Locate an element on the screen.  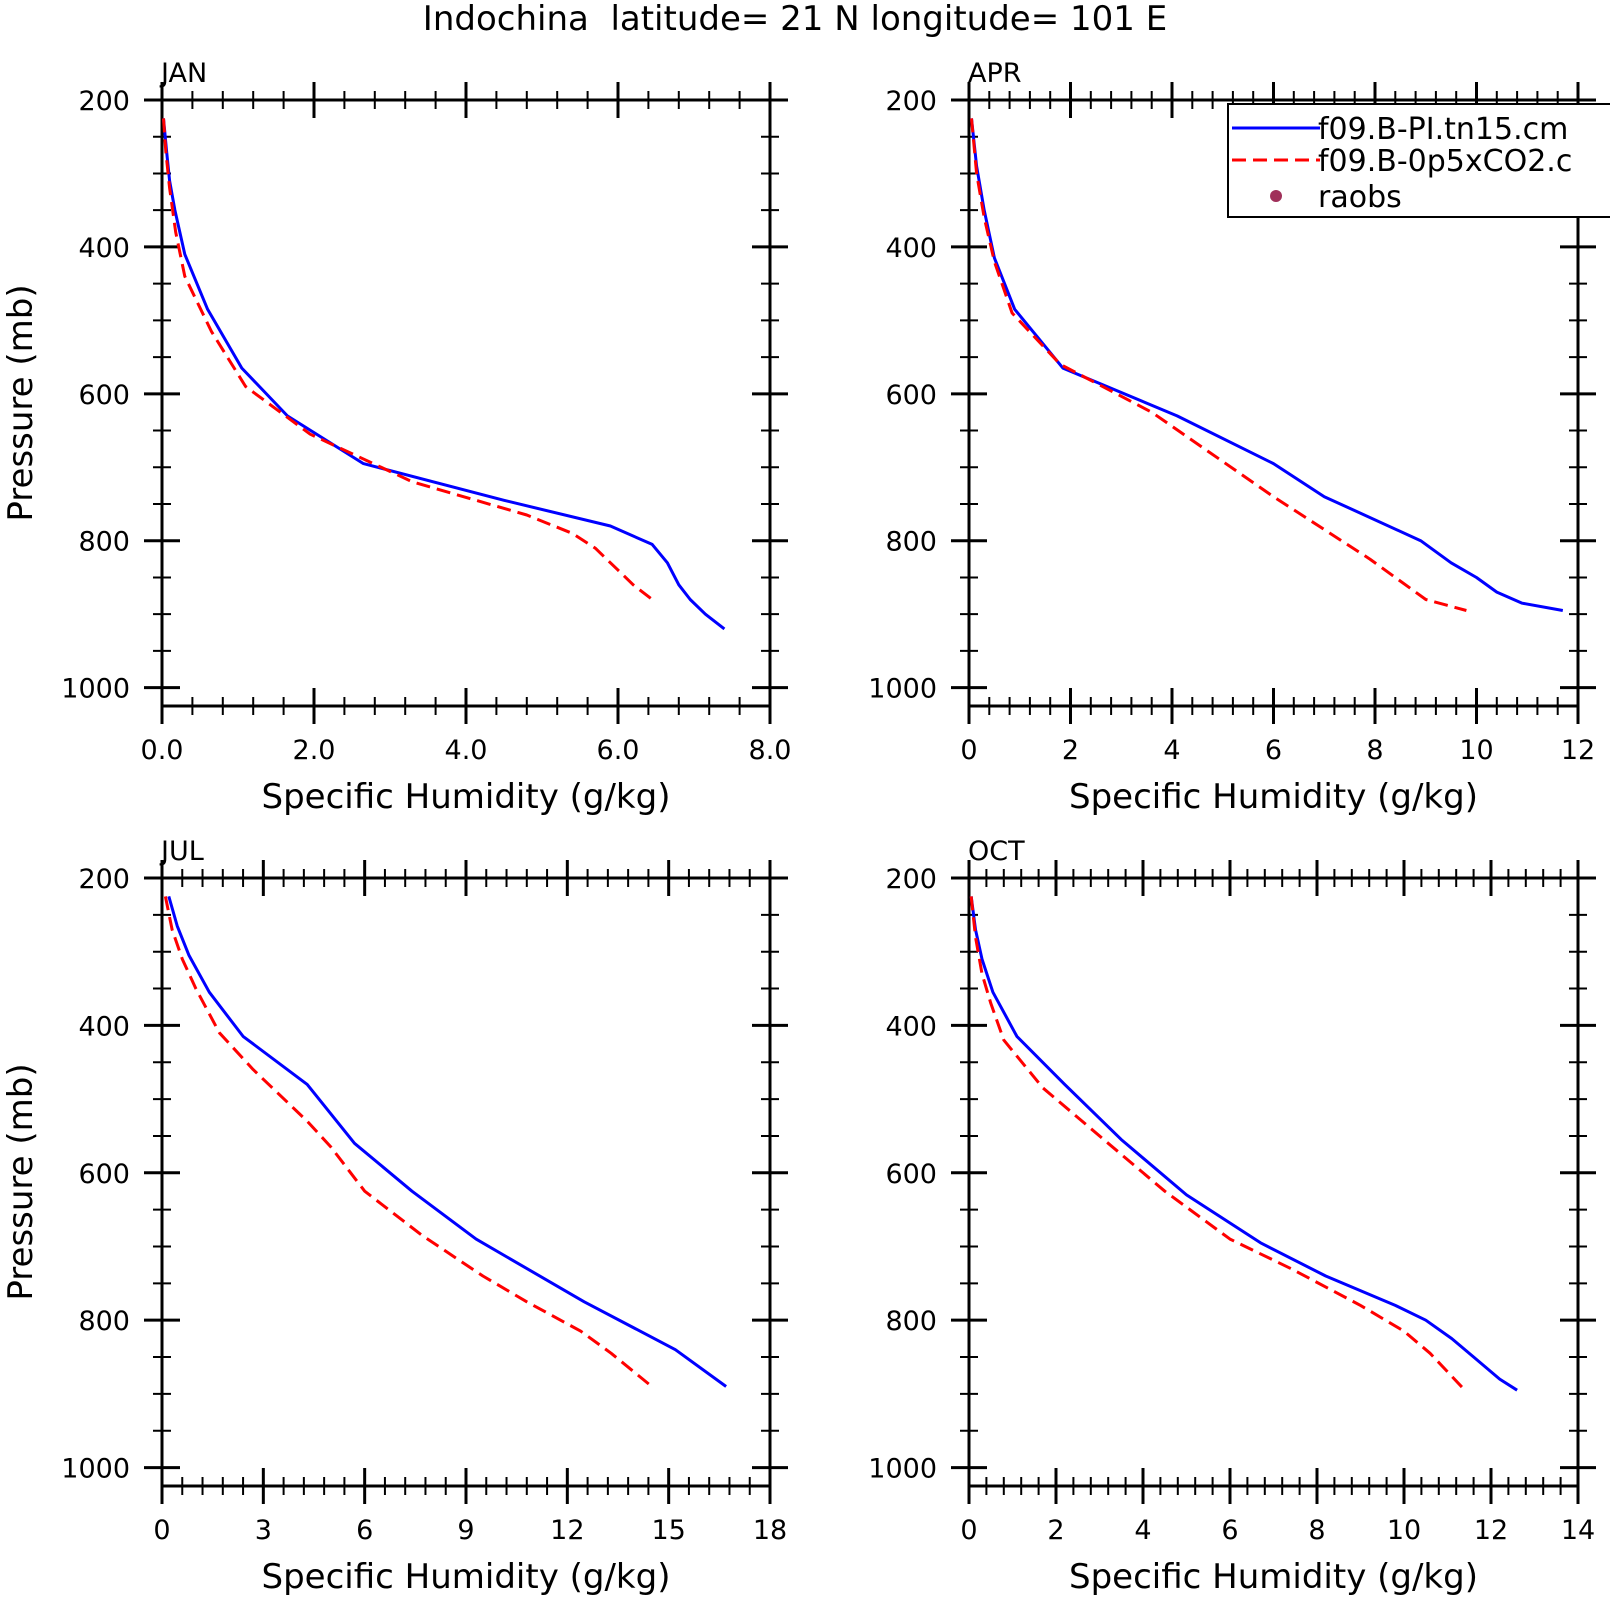
x-tick-label: 0.0 is located at coordinates (162, 750).